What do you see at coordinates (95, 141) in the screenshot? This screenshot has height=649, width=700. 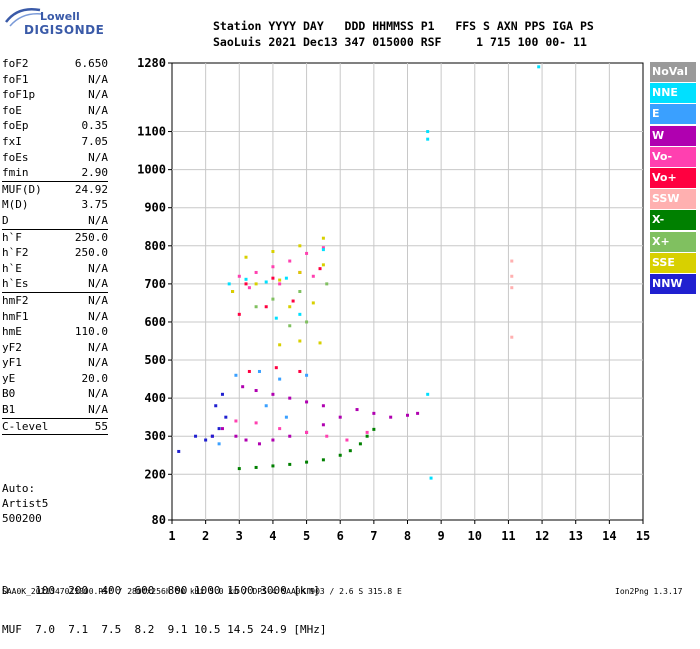 I see `parameter-value: 7.05` at bounding box center [95, 141].